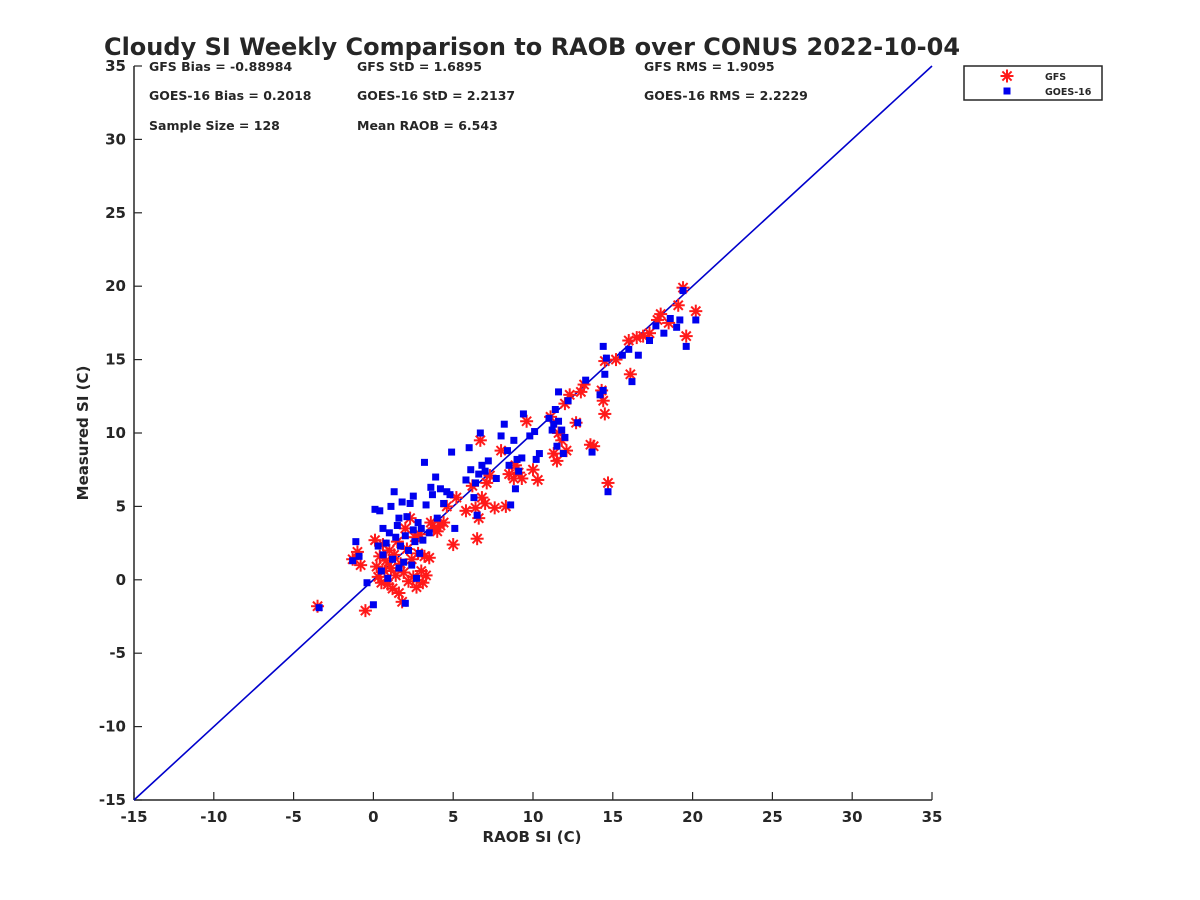  Describe the element at coordinates (220, 66) in the screenshot. I see `stat-text: GFS Bias = -0.88984` at that location.